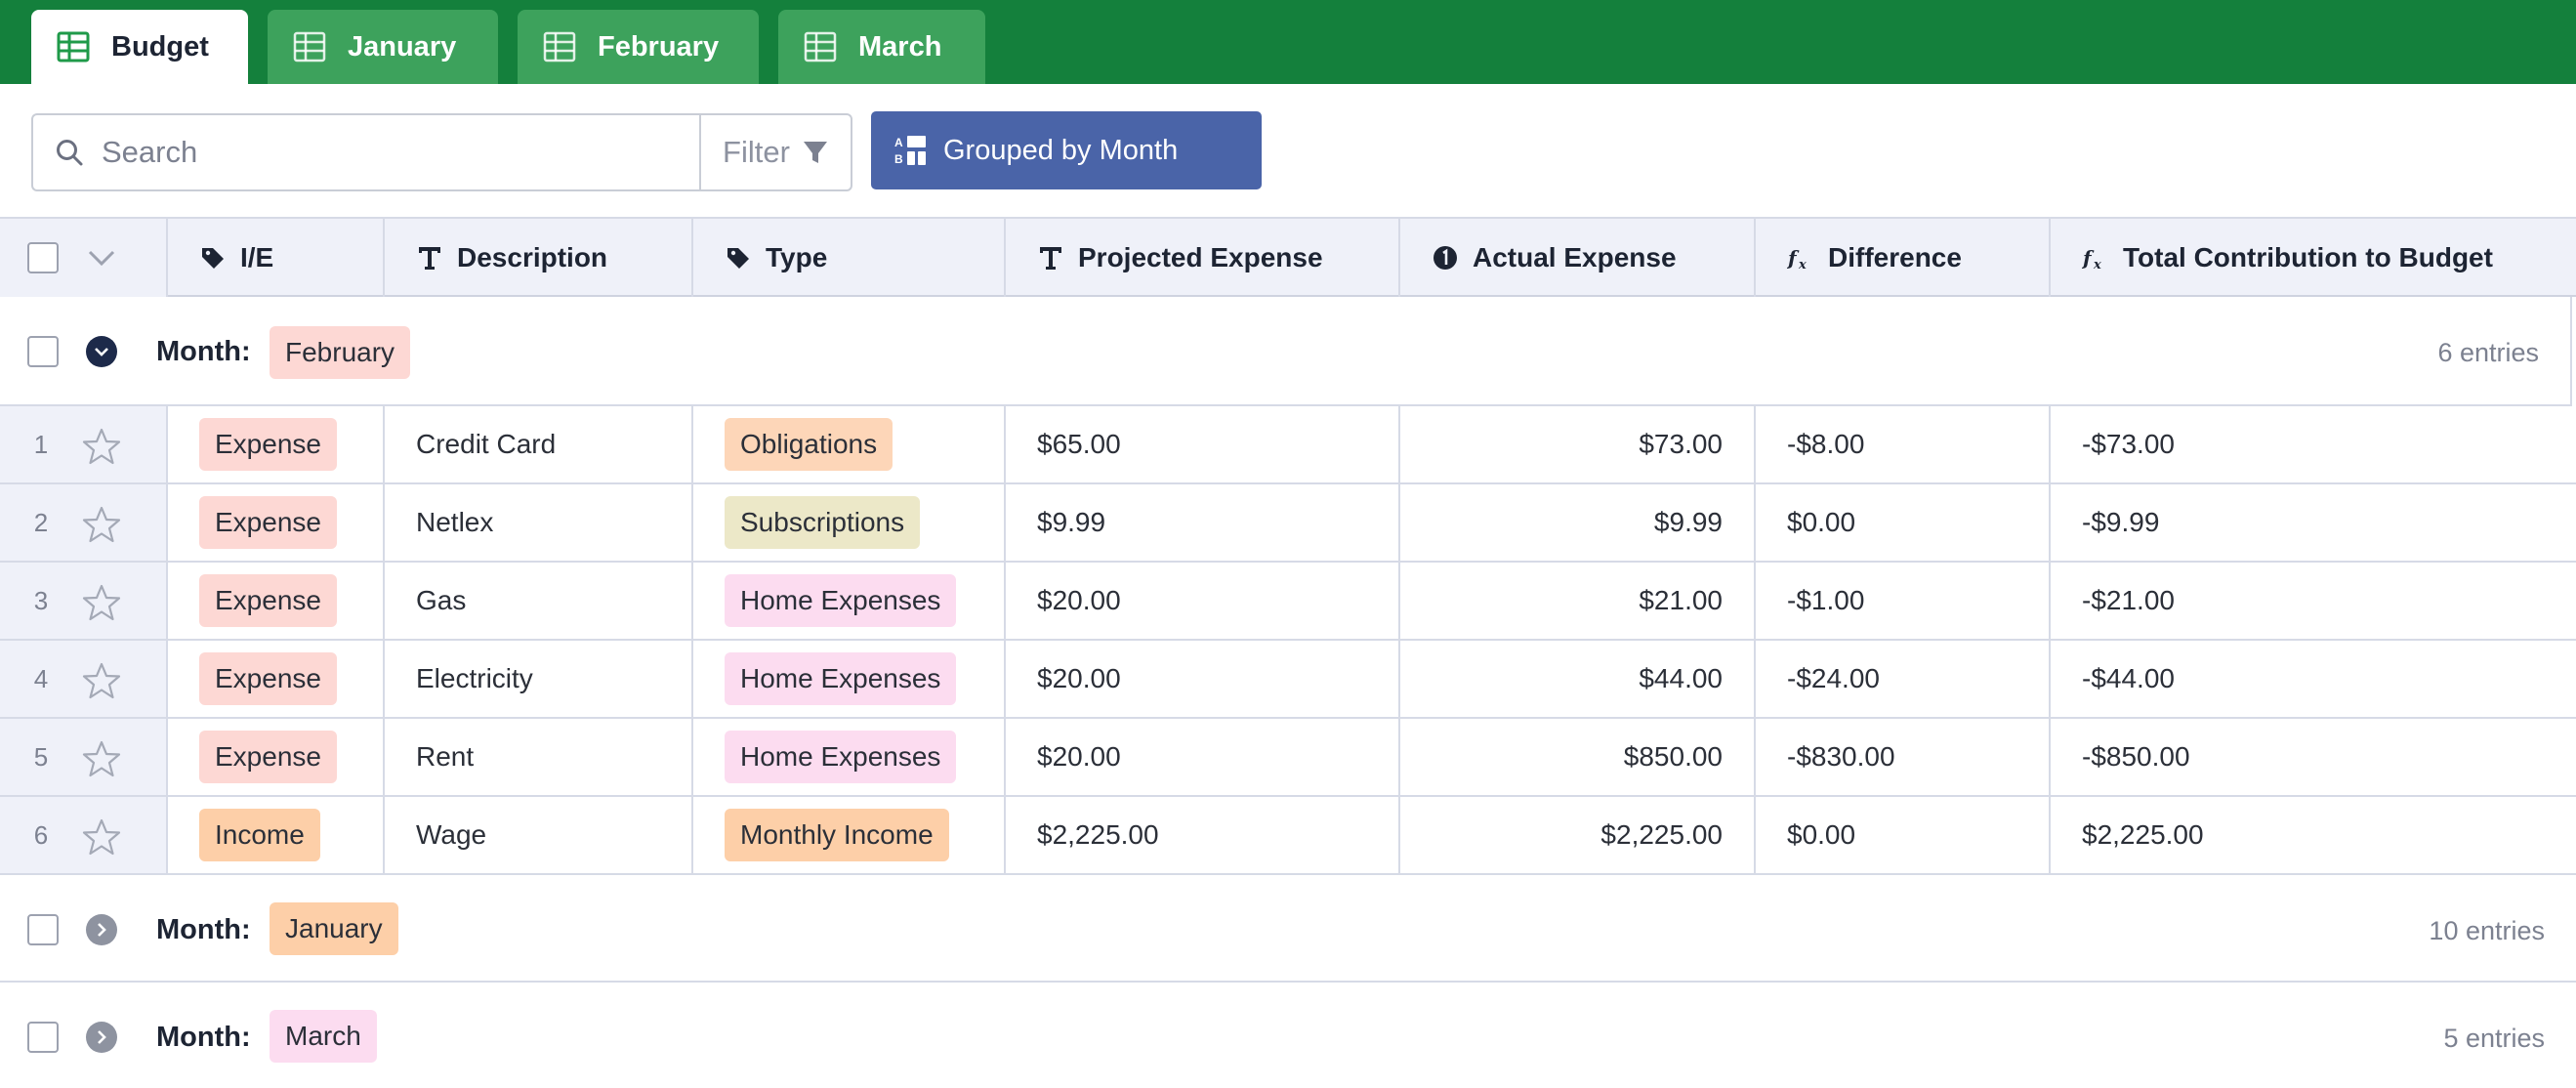 The width and height of the screenshot is (2576, 1088). Describe the element at coordinates (101, 258) in the screenshot. I see `chevron-down-icon` at that location.